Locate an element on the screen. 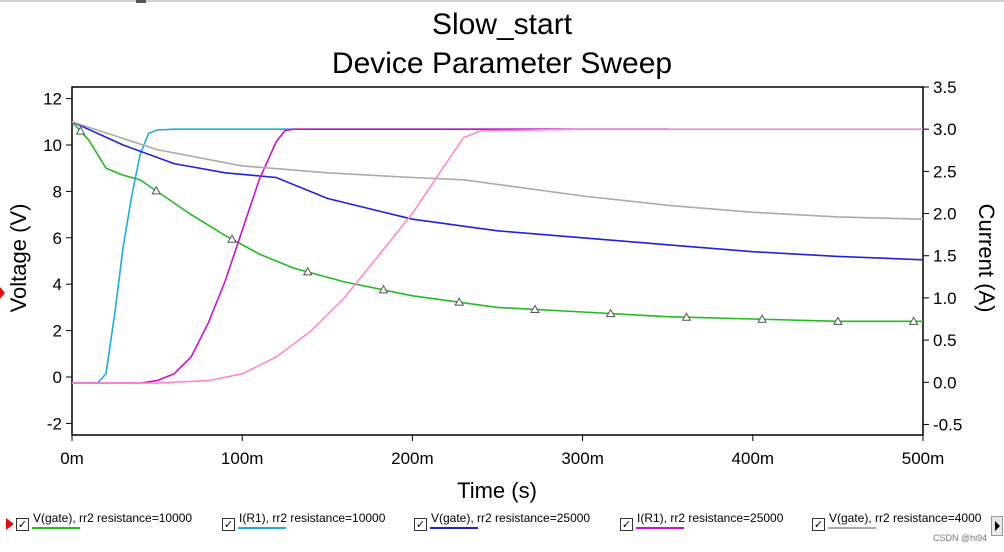 This screenshot has width=1004, height=552. legend-label: V(gate), rr2 resistance=10000 is located at coordinates (113, 518).